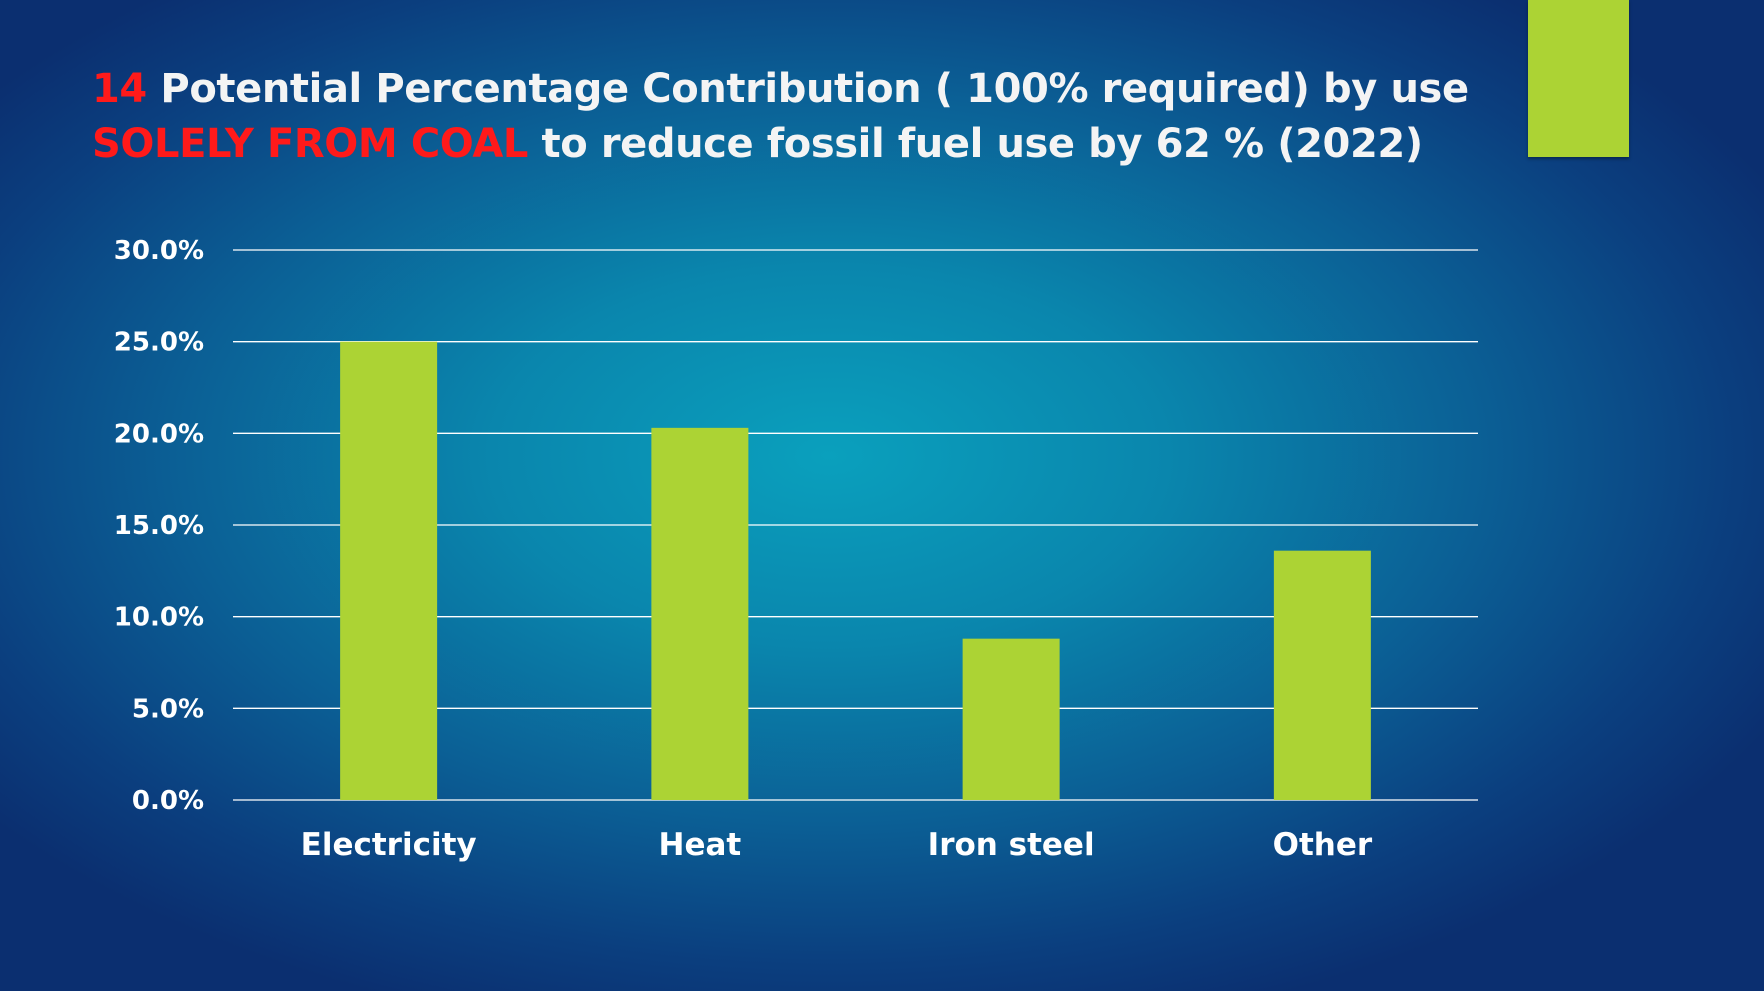 This screenshot has height=991, width=1764. Describe the element at coordinates (310, 144) in the screenshot. I see `title-highlight: SOLELY FROM COAL` at that location.